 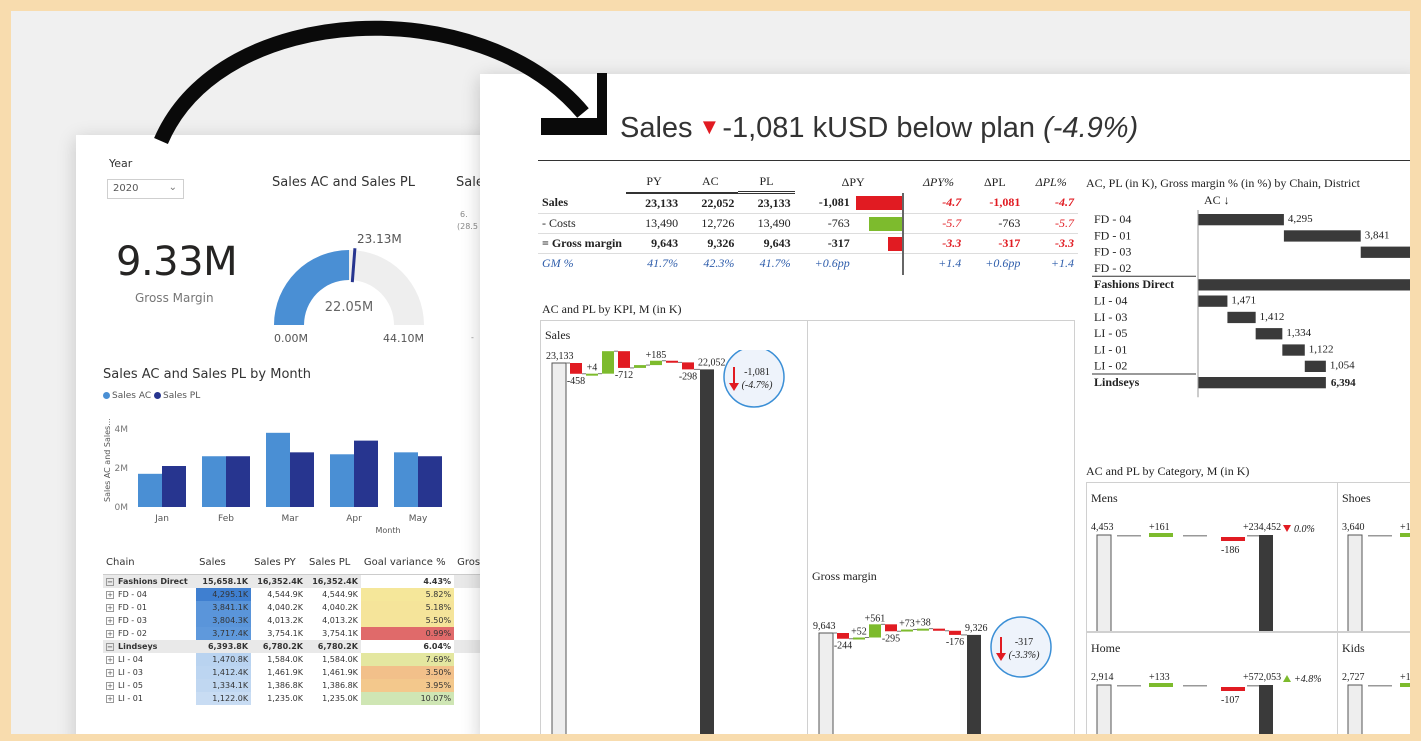 What do you see at coordinates (299, 620) in the screenshot?
I see `table-row: +FD - 033,804.3K4,013.2K4,013.2K5.50%1,` at bounding box center [299, 620].